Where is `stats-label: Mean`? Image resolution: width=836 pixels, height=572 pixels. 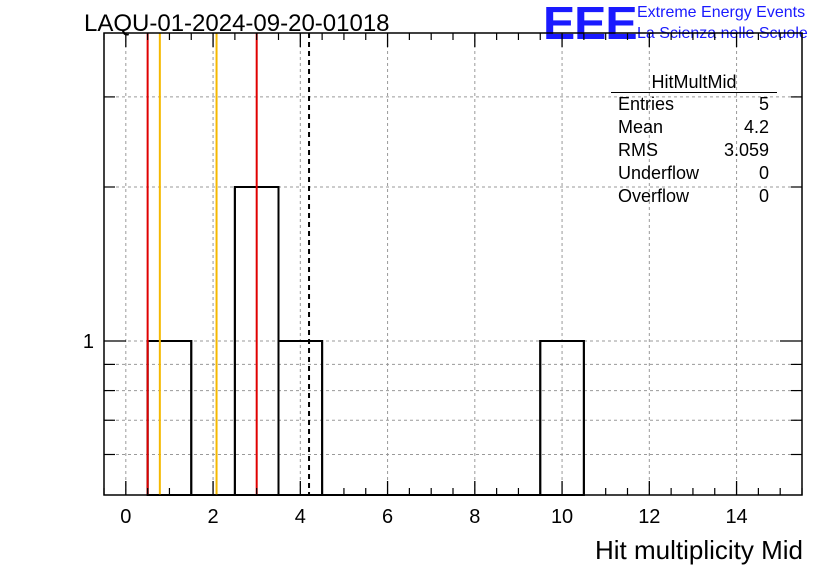
stats-label: Mean is located at coordinates (641, 127).